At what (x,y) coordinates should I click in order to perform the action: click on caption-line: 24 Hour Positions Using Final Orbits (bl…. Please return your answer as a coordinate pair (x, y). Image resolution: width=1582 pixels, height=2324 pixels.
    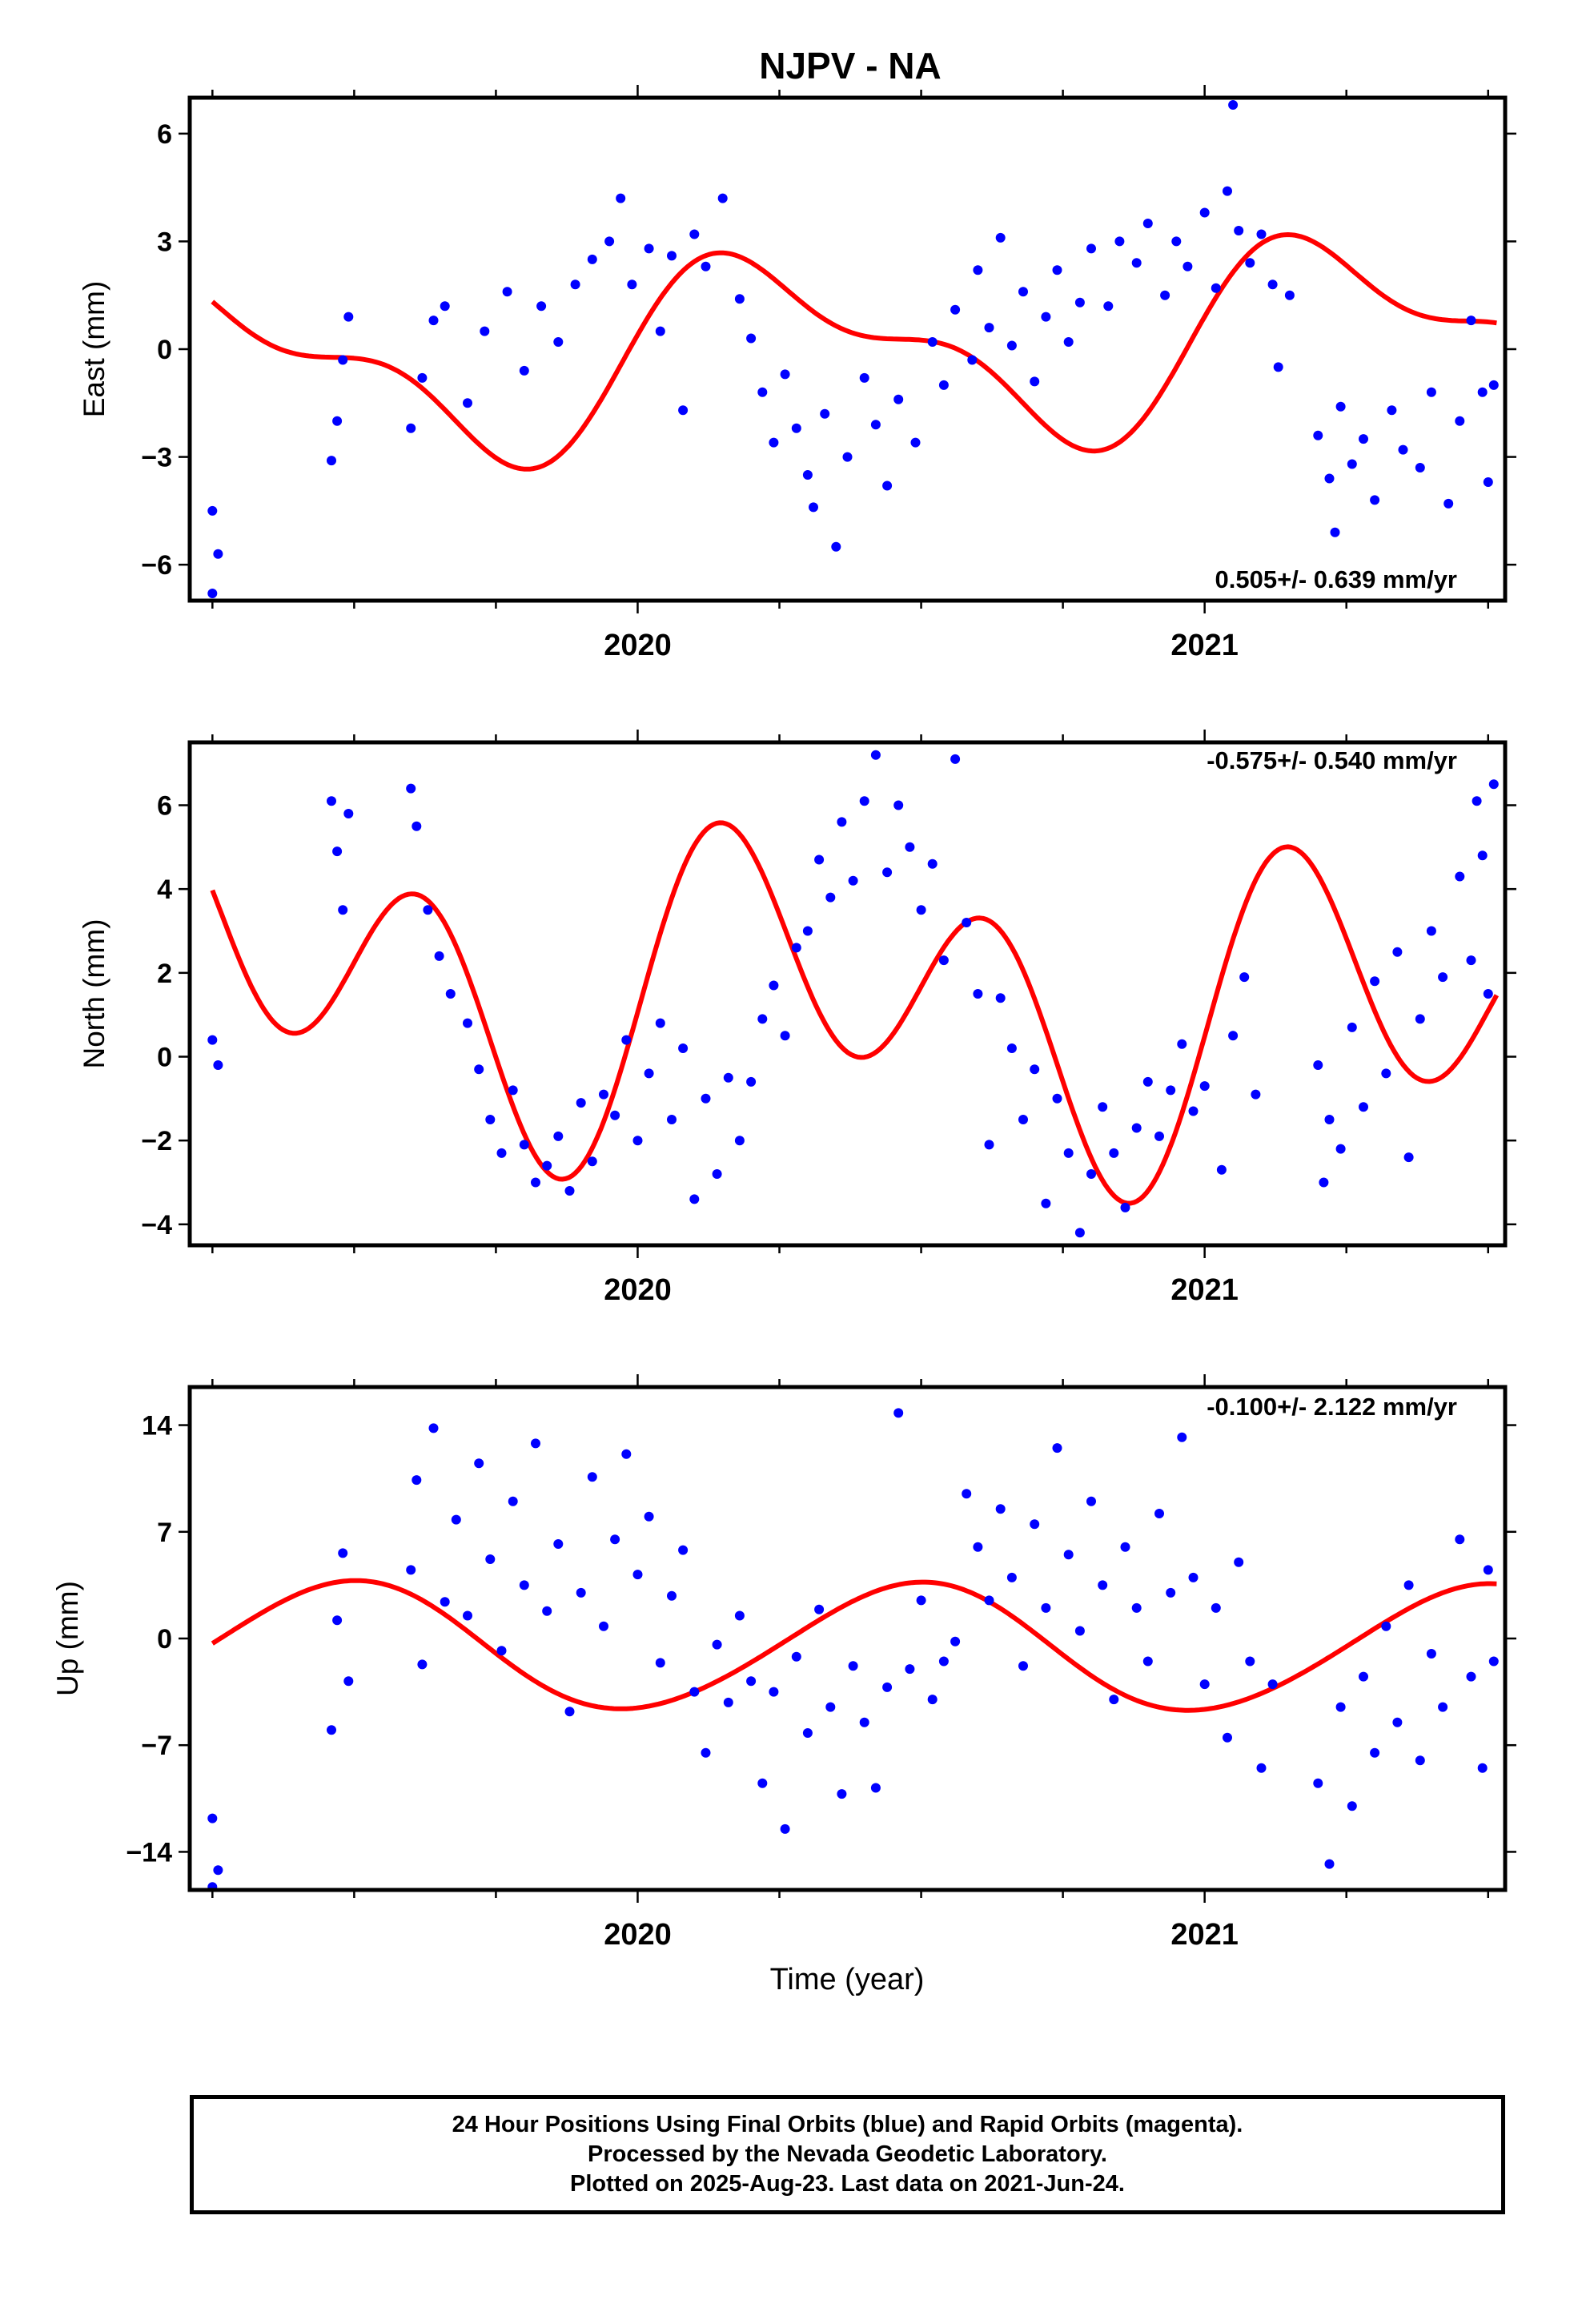
    Looking at the image, I should click on (847, 2124).